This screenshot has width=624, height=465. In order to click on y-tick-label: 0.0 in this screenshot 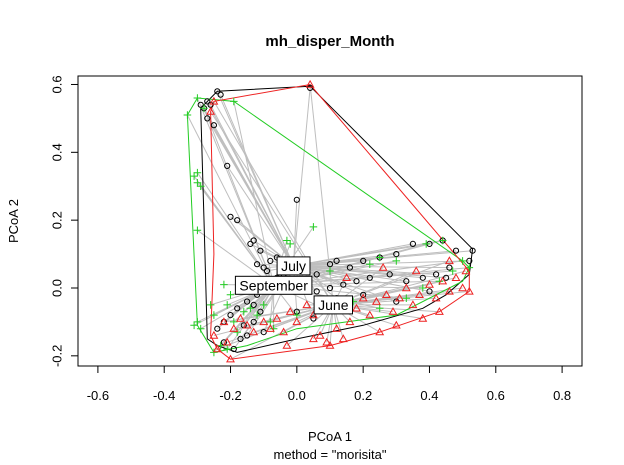, I will do `click(56, 288)`.